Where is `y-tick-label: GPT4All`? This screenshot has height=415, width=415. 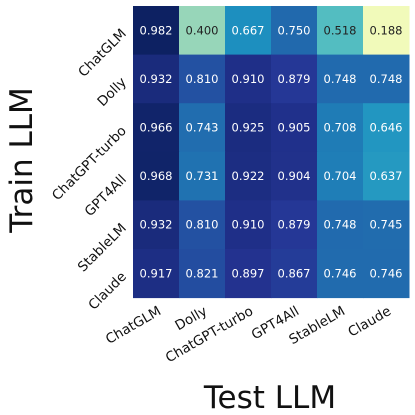 y-tick-label: GPT4All is located at coordinates (106, 196).